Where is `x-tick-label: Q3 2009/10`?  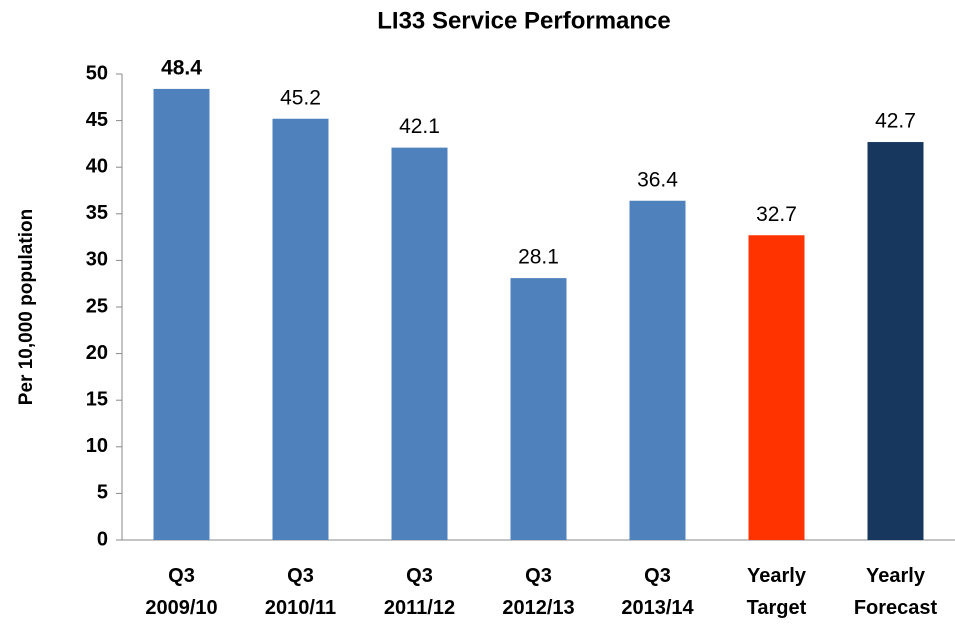
x-tick-label: Q3 2009/10 is located at coordinates (181, 592).